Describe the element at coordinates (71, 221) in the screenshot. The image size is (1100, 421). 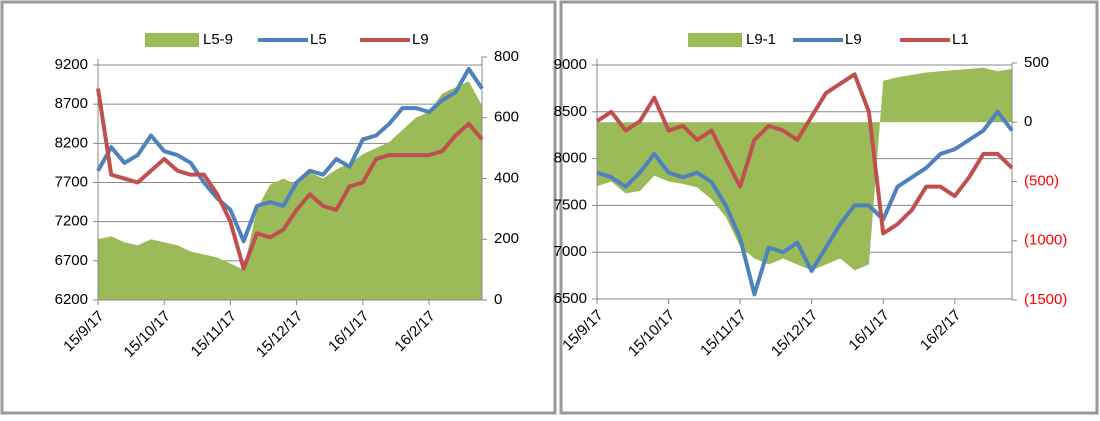
I see `y-tick-label: 7200` at that location.